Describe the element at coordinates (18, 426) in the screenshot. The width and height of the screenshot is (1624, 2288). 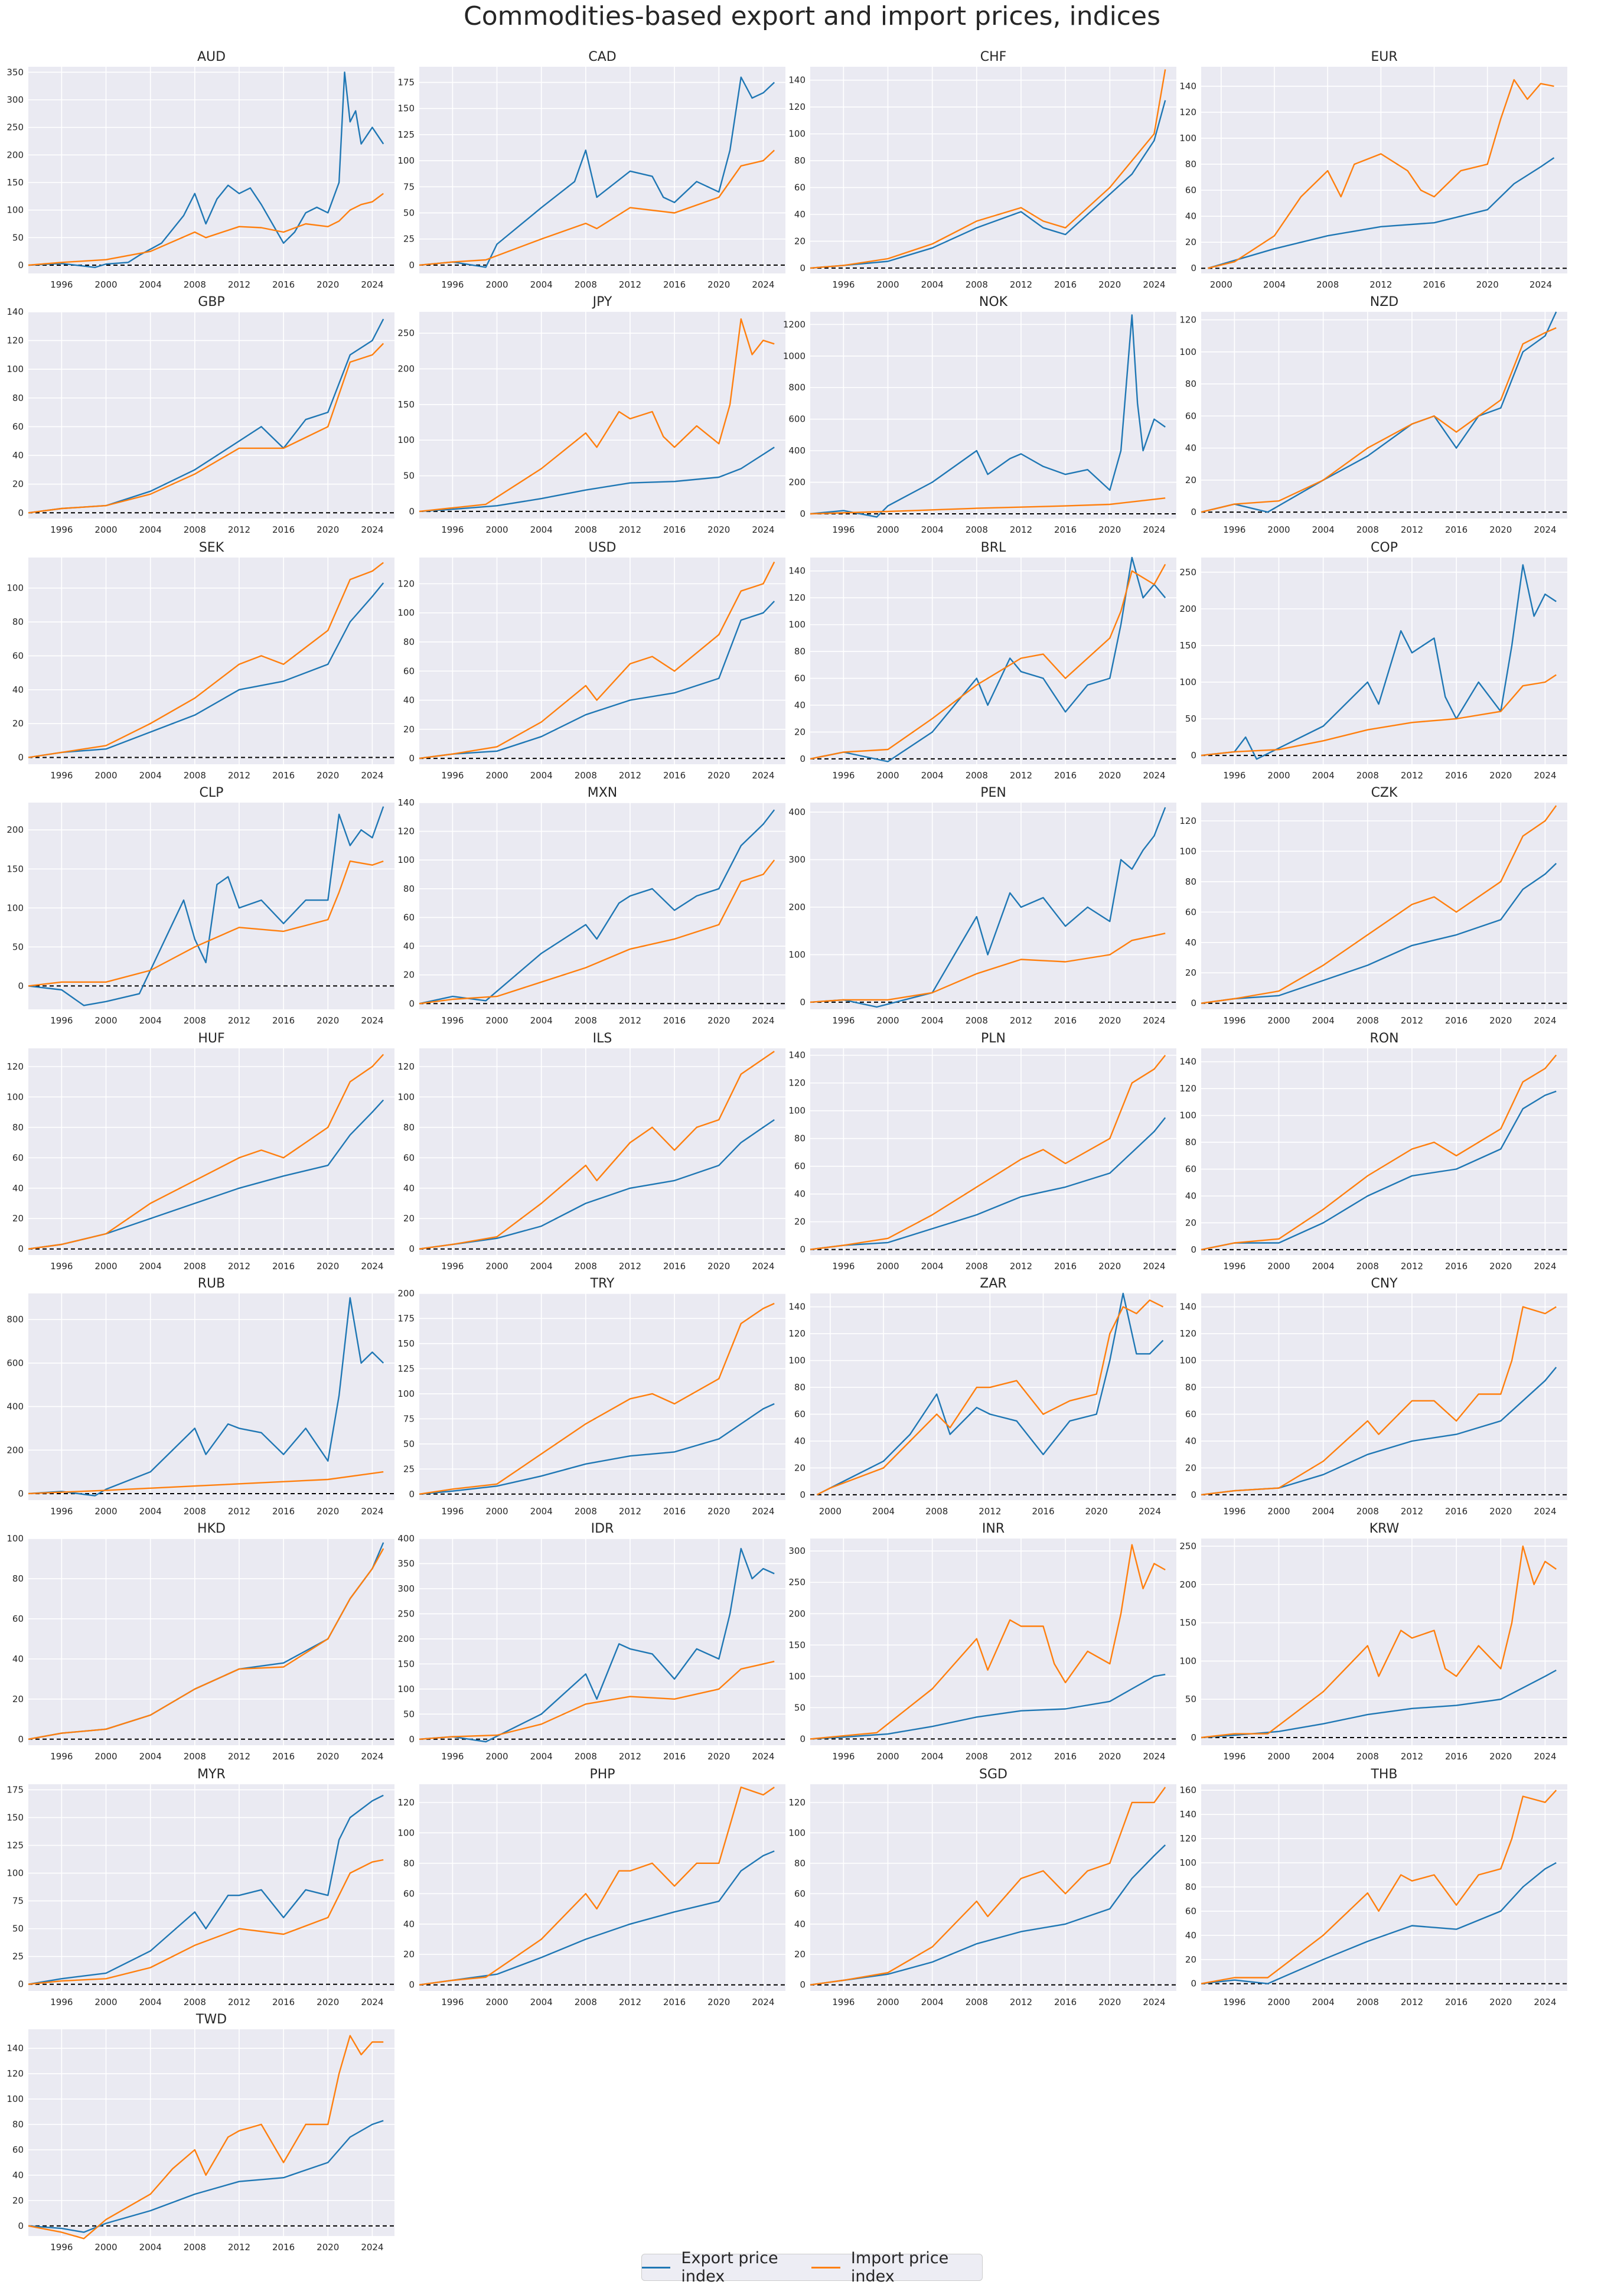
I see `y-tick-label: 60` at that location.